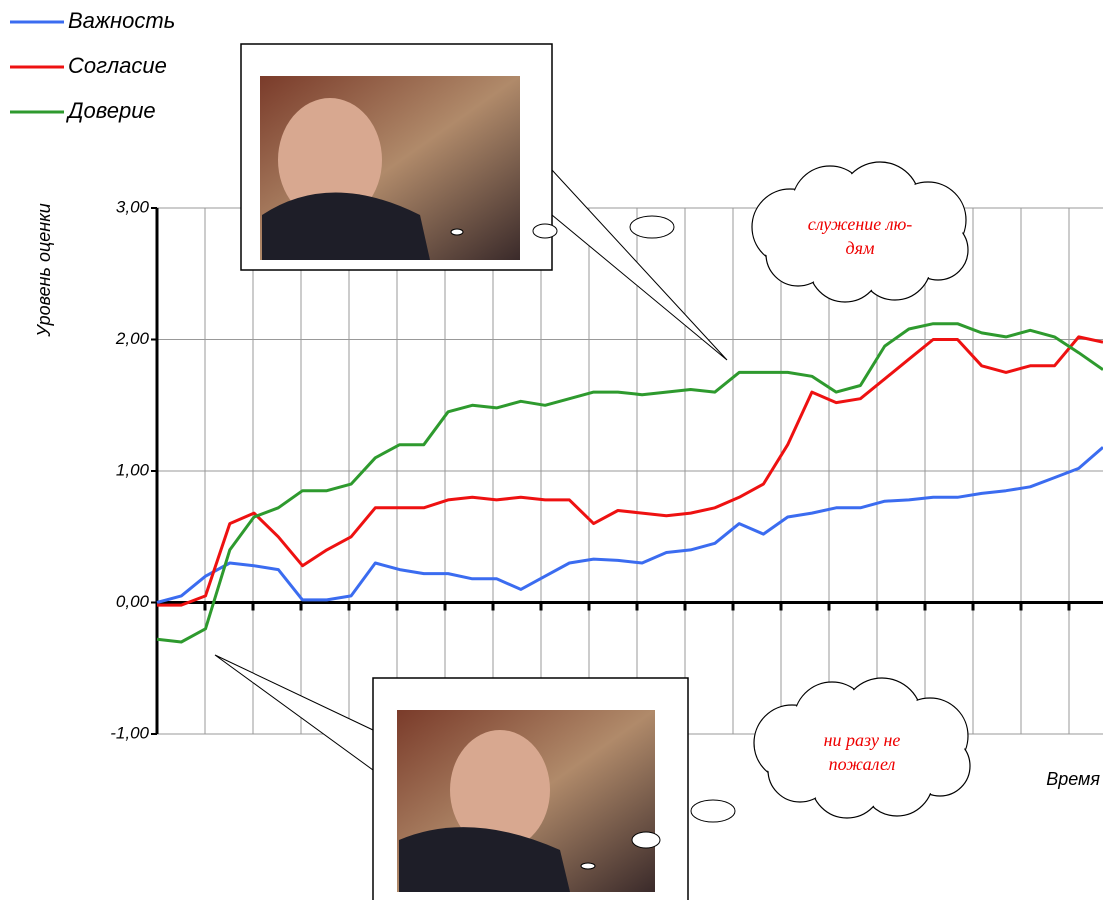  Describe the element at coordinates (133, 469) in the screenshot. I see `y-tick-label: 1,00` at that location.